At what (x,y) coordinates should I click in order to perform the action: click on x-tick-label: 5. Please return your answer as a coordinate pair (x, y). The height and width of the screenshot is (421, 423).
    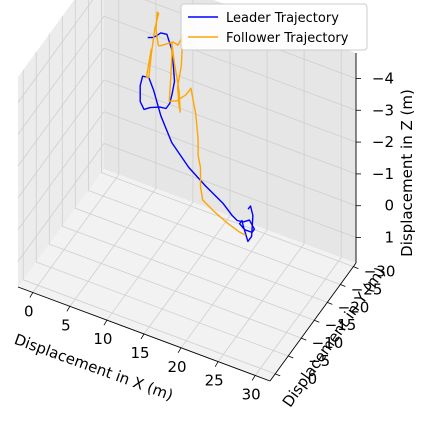
    Looking at the image, I should click on (66, 325).